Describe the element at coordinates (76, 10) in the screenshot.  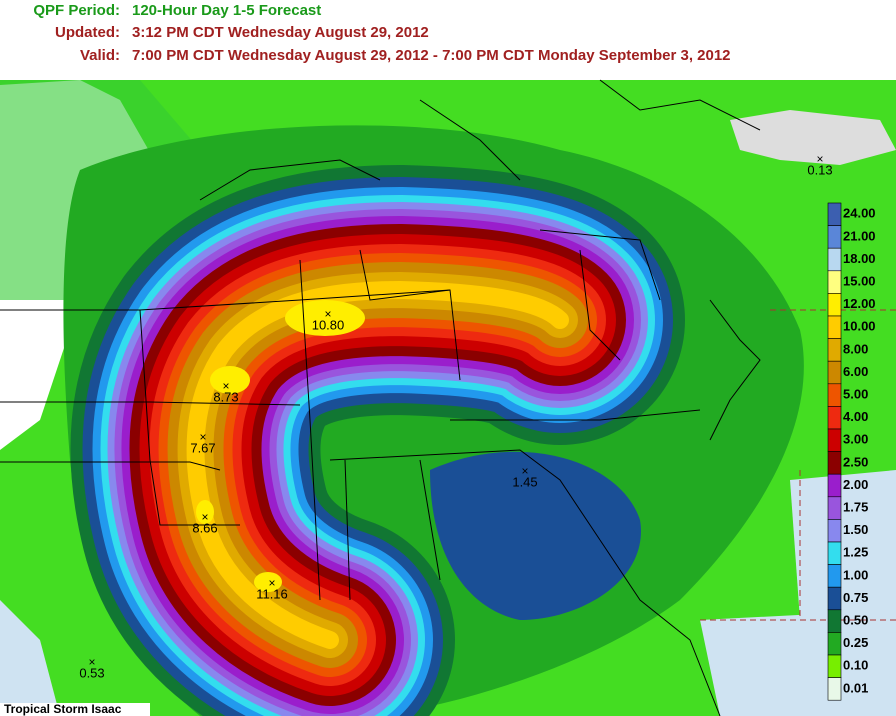
I see `period-label: QPF Period:` at that location.